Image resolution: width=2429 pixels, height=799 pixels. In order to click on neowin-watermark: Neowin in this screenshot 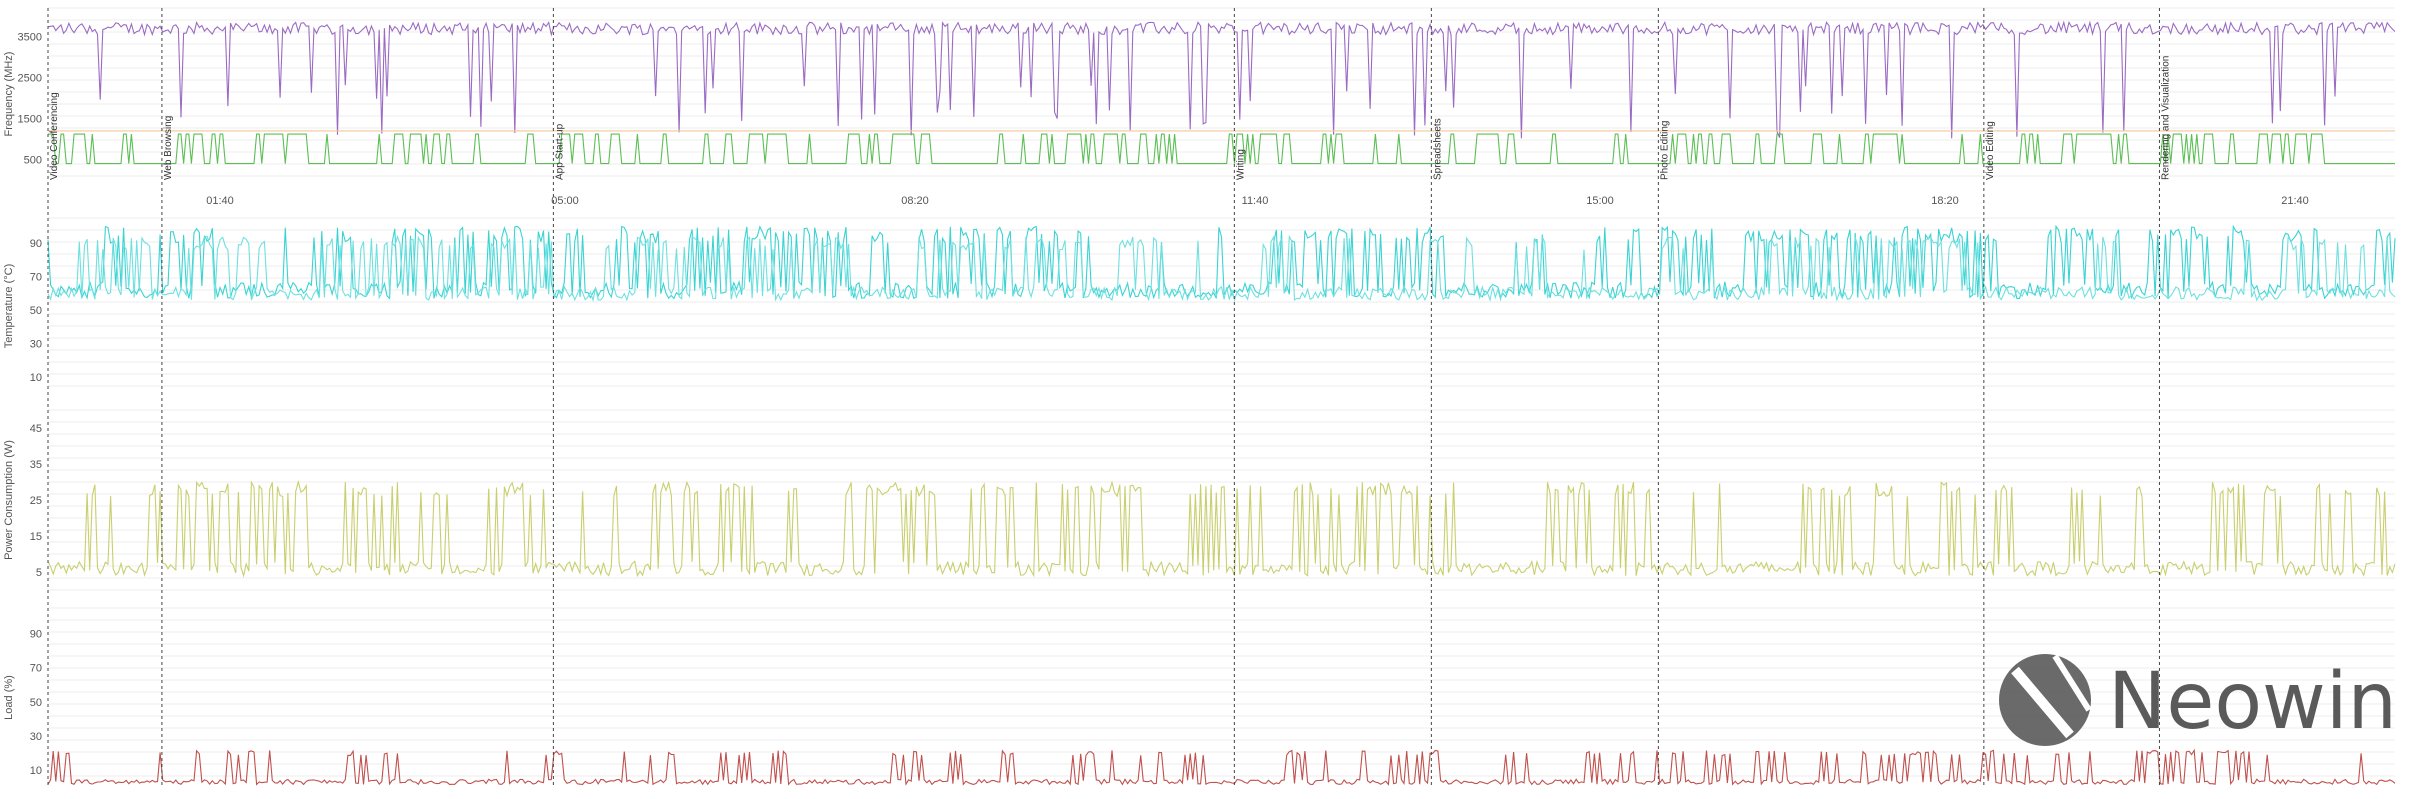, I will do `click(2198, 700)`.